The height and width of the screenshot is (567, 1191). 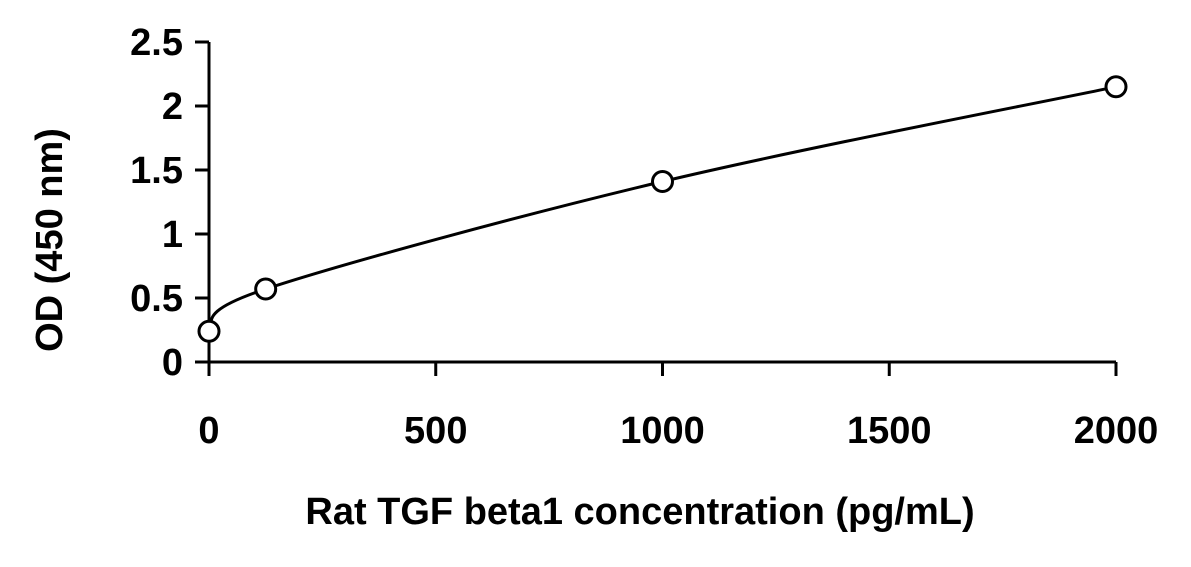 What do you see at coordinates (678, 407) in the screenshot?
I see `x-axis-ticks: 0 500 1000 1500 2000` at bounding box center [678, 407].